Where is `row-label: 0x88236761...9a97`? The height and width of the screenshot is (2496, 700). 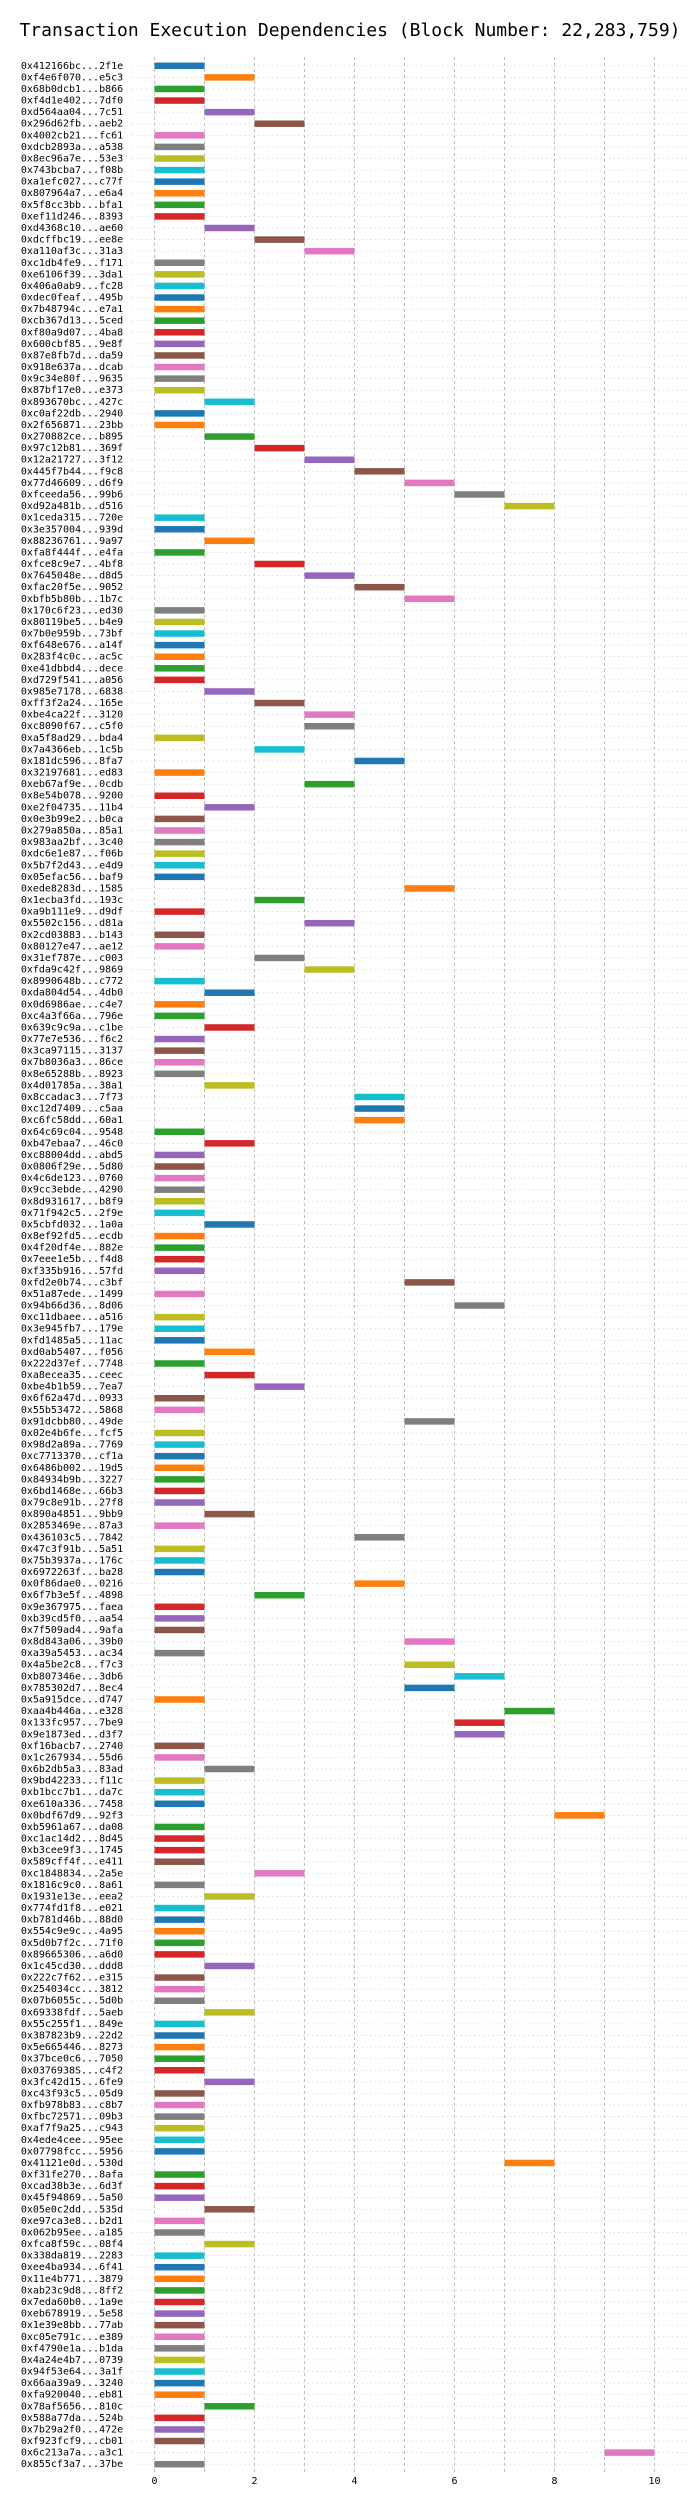
row-label: 0x88236761...9a97 is located at coordinates (72, 541).